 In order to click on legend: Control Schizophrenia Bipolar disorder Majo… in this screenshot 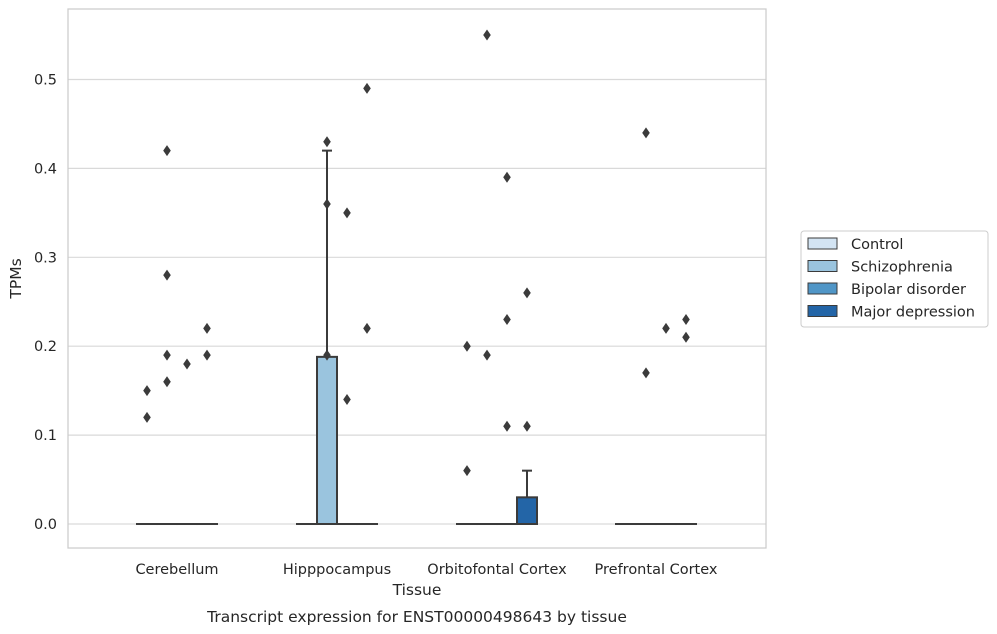, I will do `click(894, 279)`.